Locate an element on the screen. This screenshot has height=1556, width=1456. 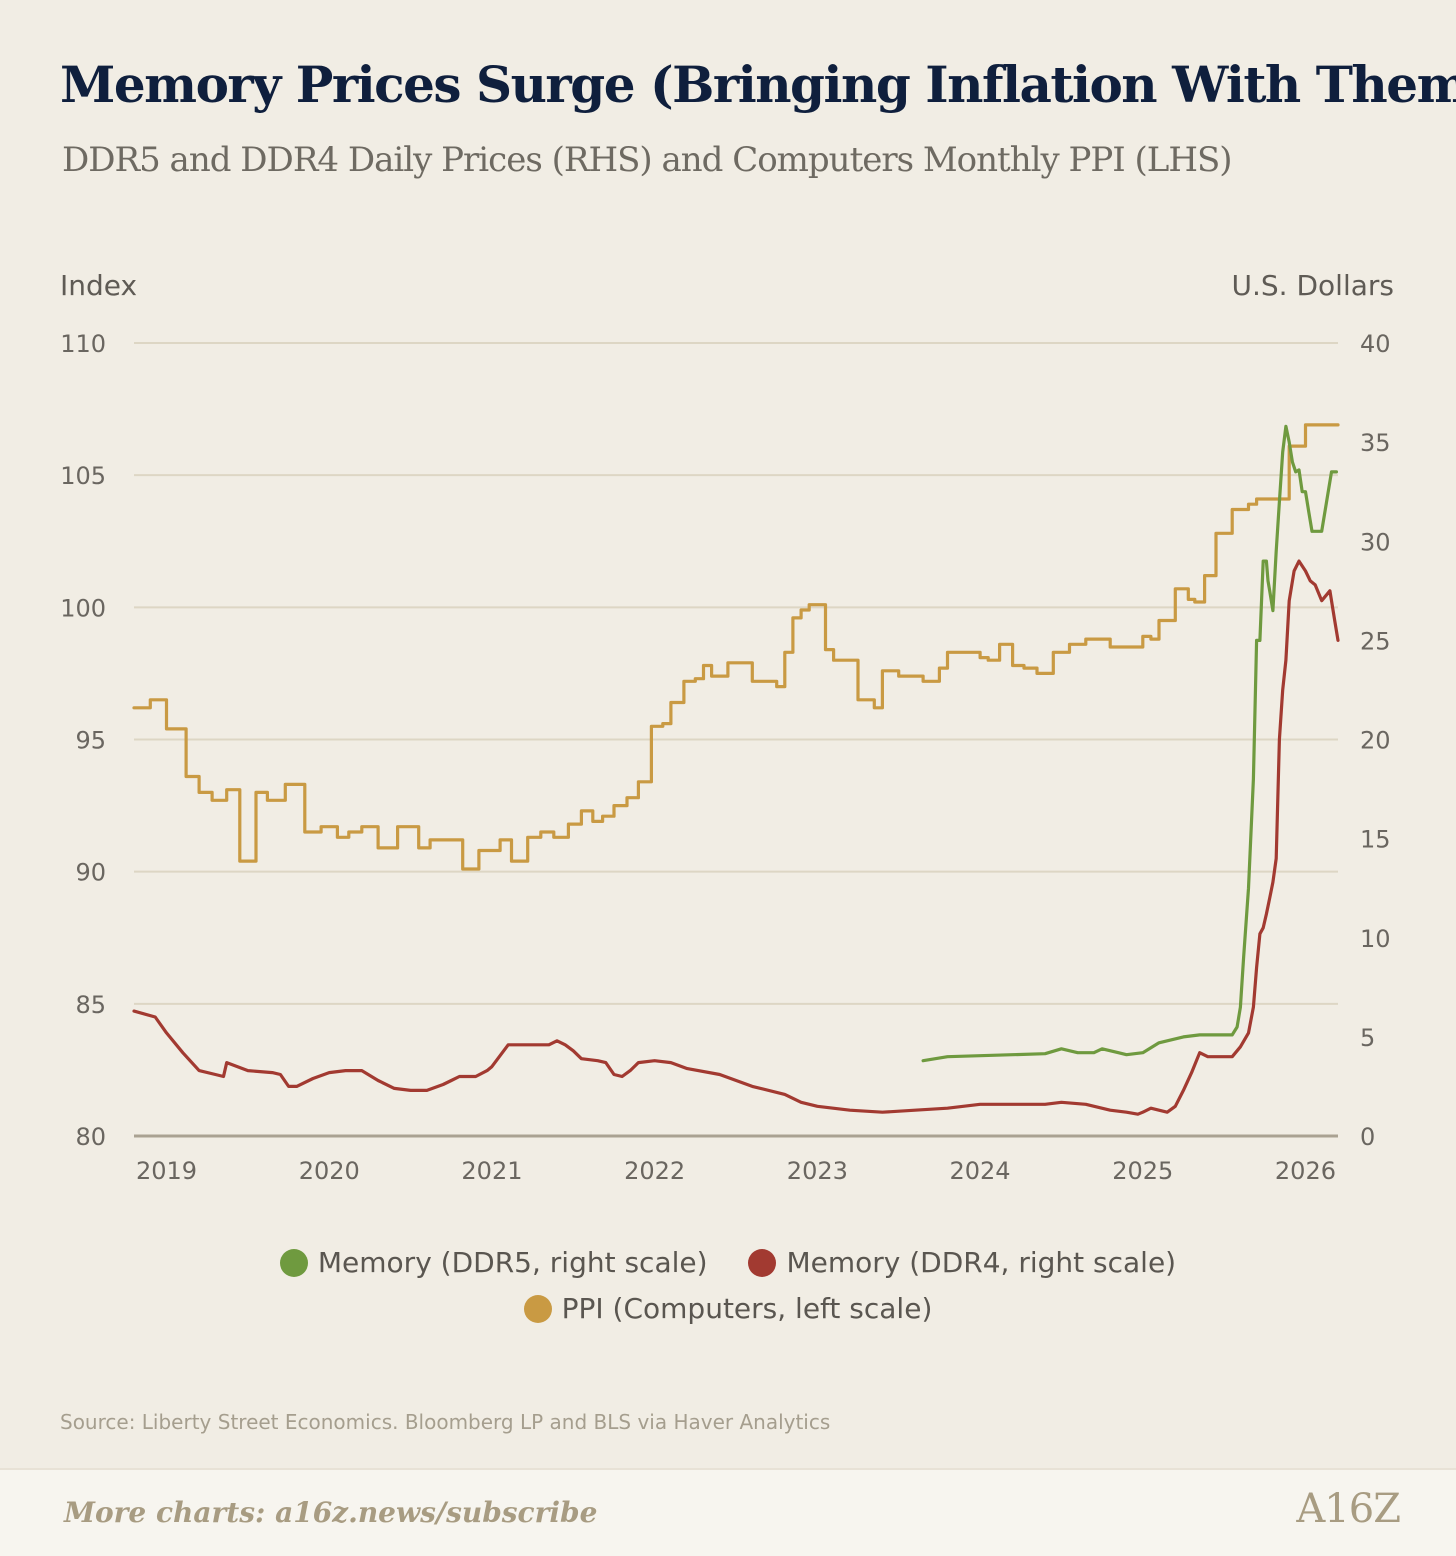
right-tick-label: 5 is located at coordinates (1367, 1038).